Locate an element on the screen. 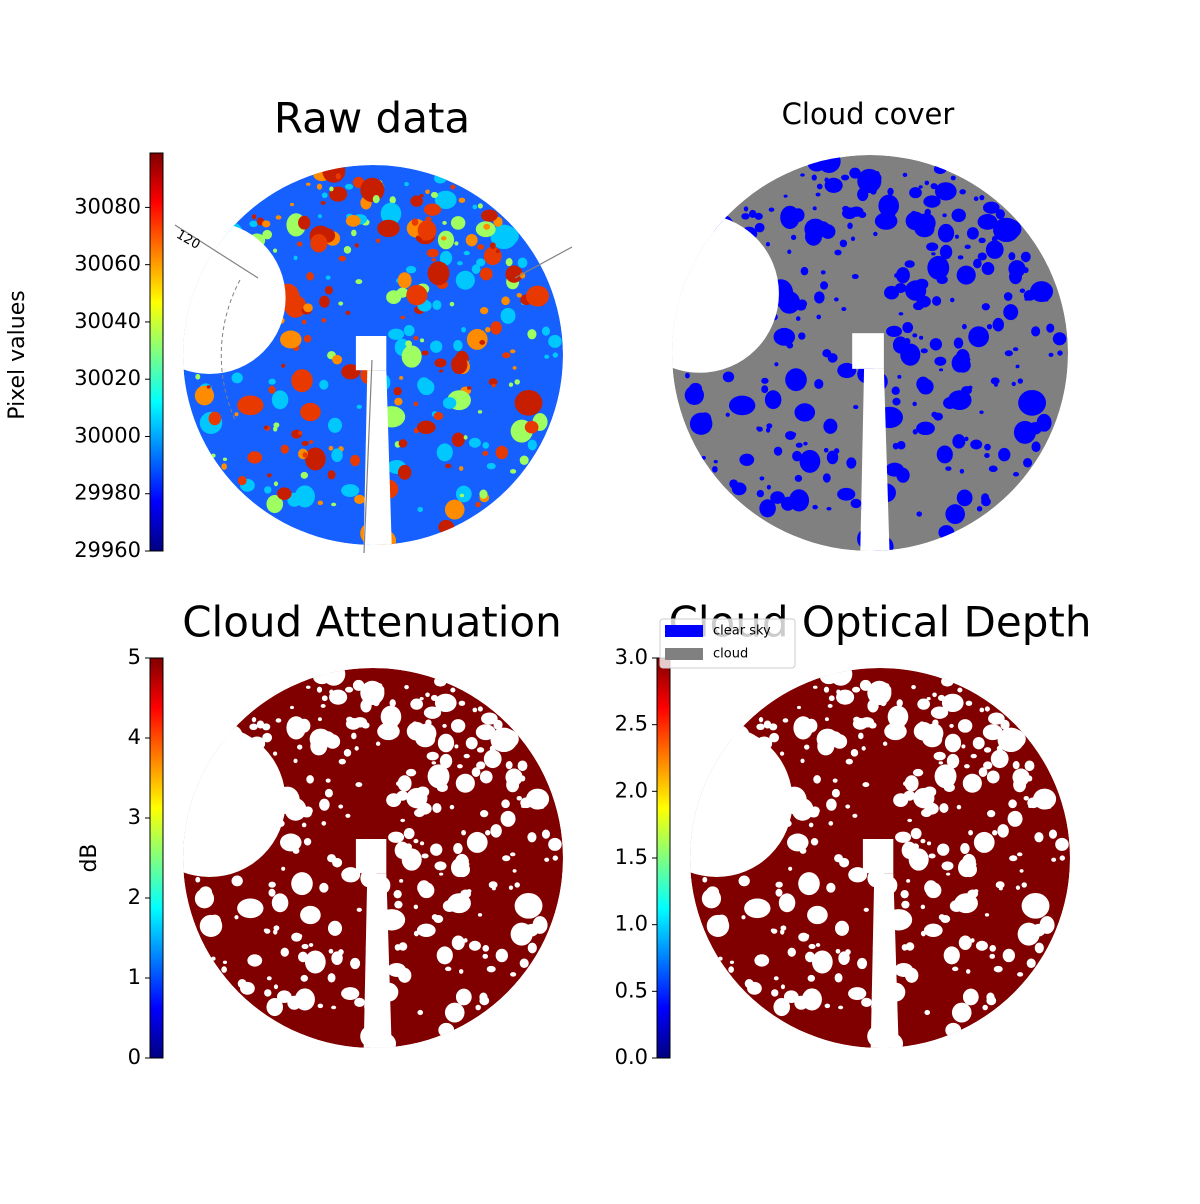  mask-box is located at coordinates (371, 353).